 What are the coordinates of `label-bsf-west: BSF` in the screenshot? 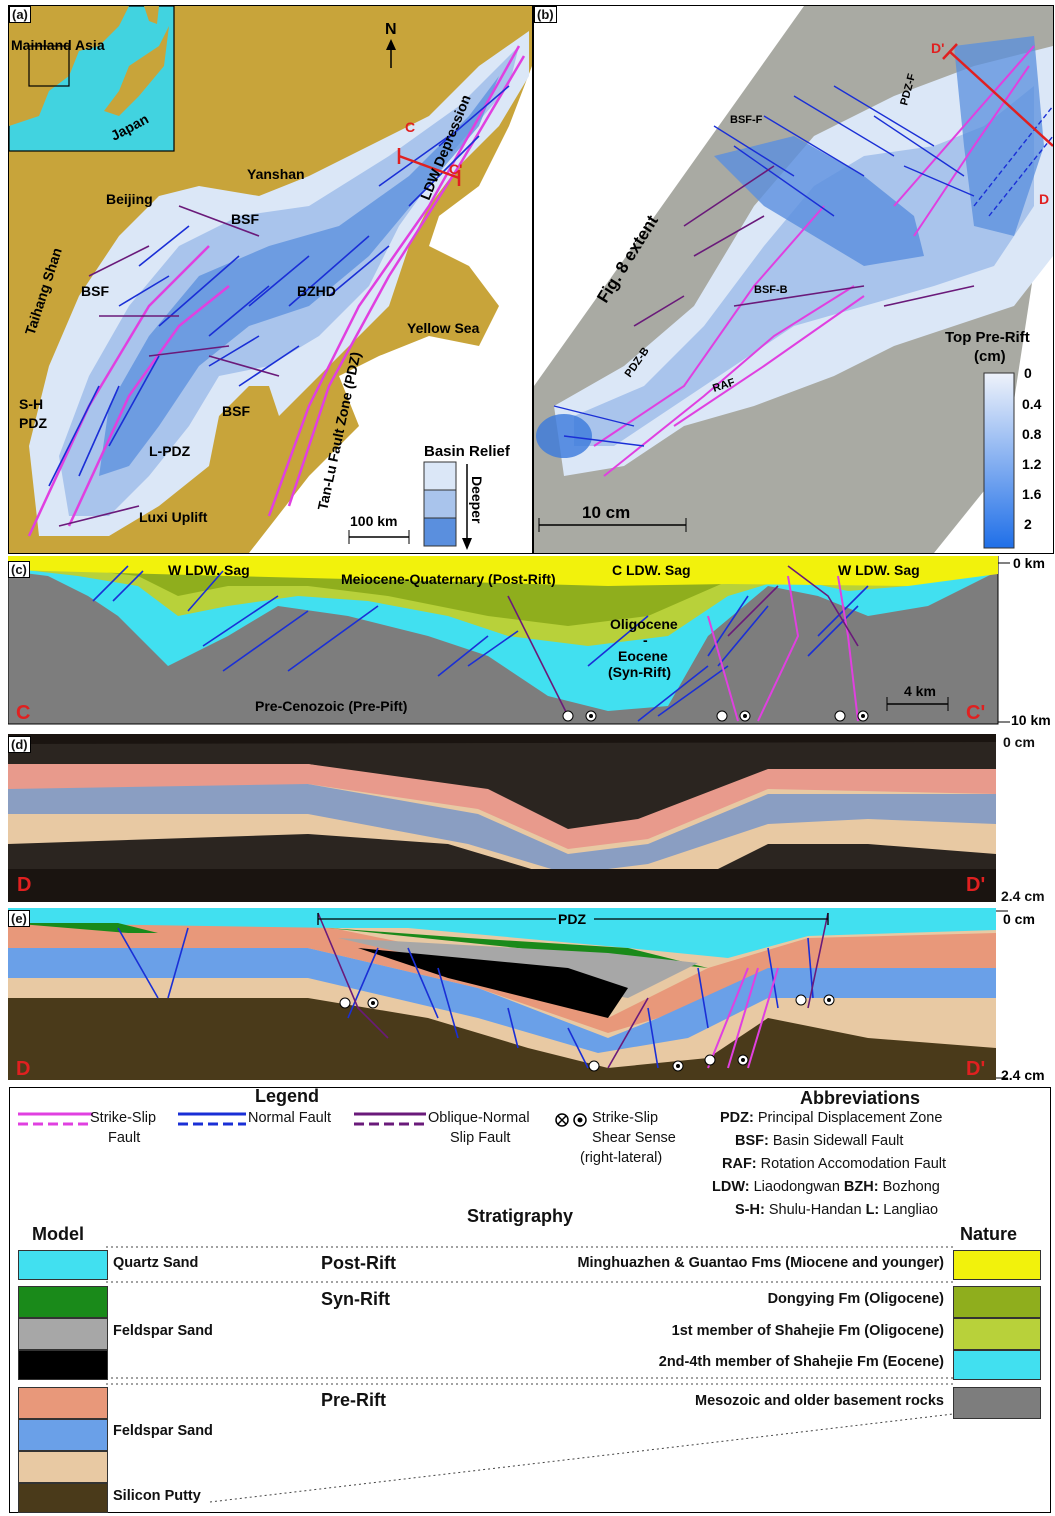 It's located at (95, 291).